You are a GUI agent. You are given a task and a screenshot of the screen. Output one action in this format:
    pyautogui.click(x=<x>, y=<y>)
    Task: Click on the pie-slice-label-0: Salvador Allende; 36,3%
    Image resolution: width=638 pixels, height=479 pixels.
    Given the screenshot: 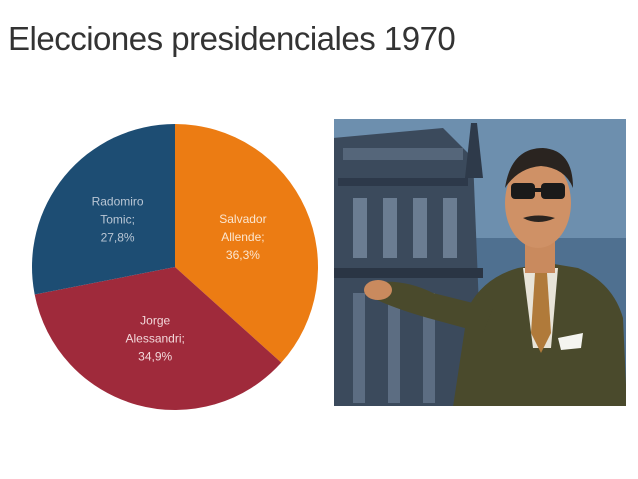 What is the action you would take?
    pyautogui.click(x=242, y=237)
    